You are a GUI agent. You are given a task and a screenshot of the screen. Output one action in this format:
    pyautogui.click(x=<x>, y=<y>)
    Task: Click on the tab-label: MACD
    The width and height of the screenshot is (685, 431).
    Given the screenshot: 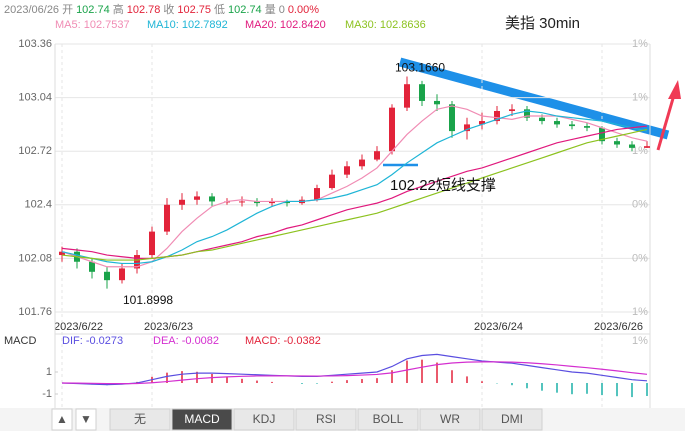 What is the action you would take?
    pyautogui.click(x=202, y=419)
    